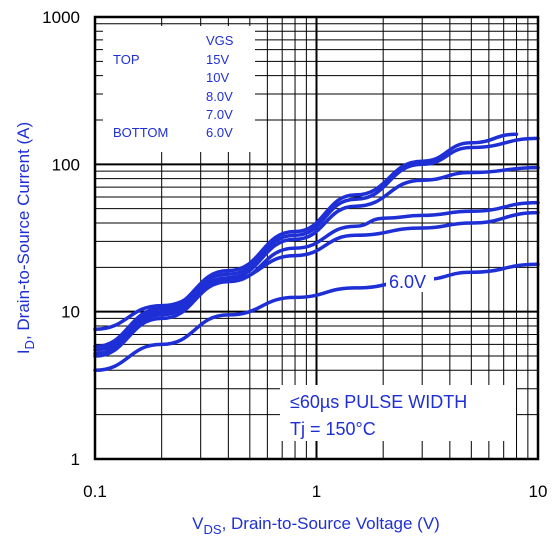 This screenshot has height=544, width=560. I want to click on annotation-line-1: ≤60µs PULSE WIDTH, so click(378, 402).